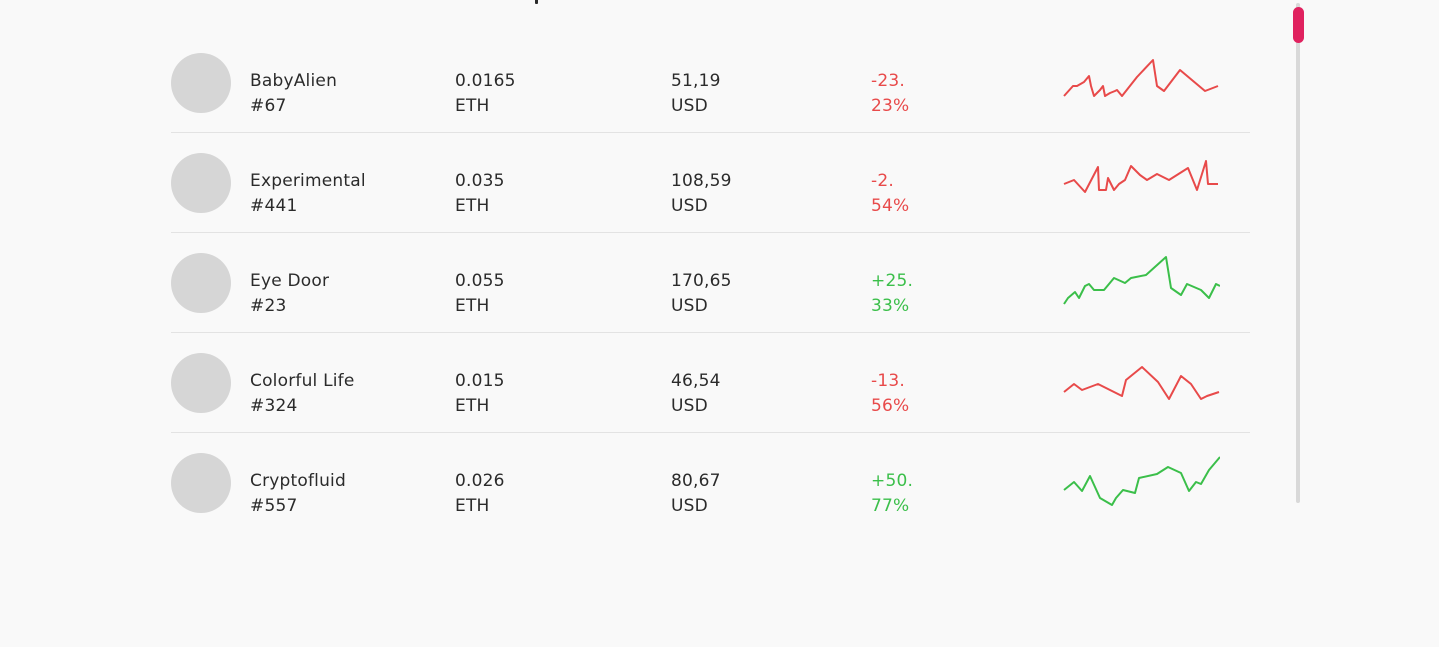 This screenshot has width=1439, height=647. Describe the element at coordinates (302, 394) in the screenshot. I see `item-name-cell: Colorful Life #324` at that location.